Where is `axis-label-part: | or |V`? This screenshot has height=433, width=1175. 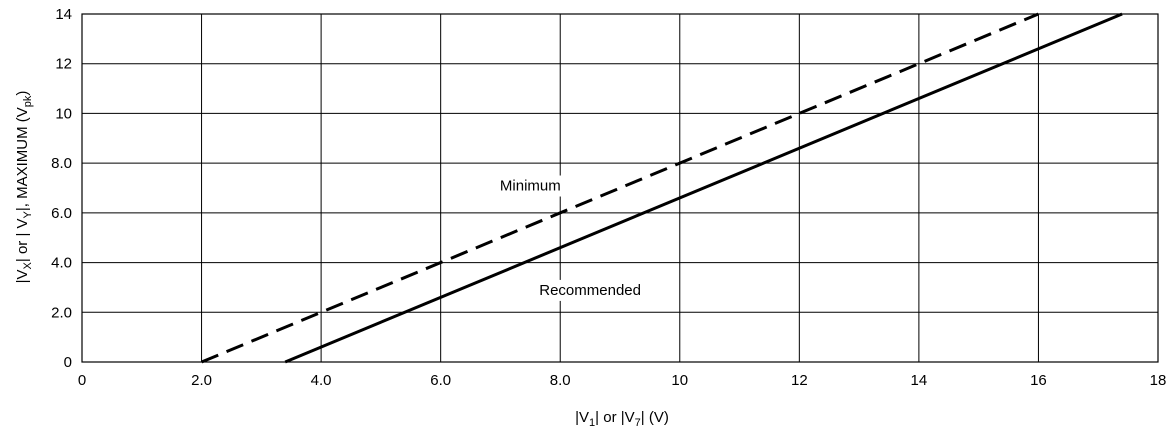 axis-label-part: | or |V is located at coordinates (614, 417).